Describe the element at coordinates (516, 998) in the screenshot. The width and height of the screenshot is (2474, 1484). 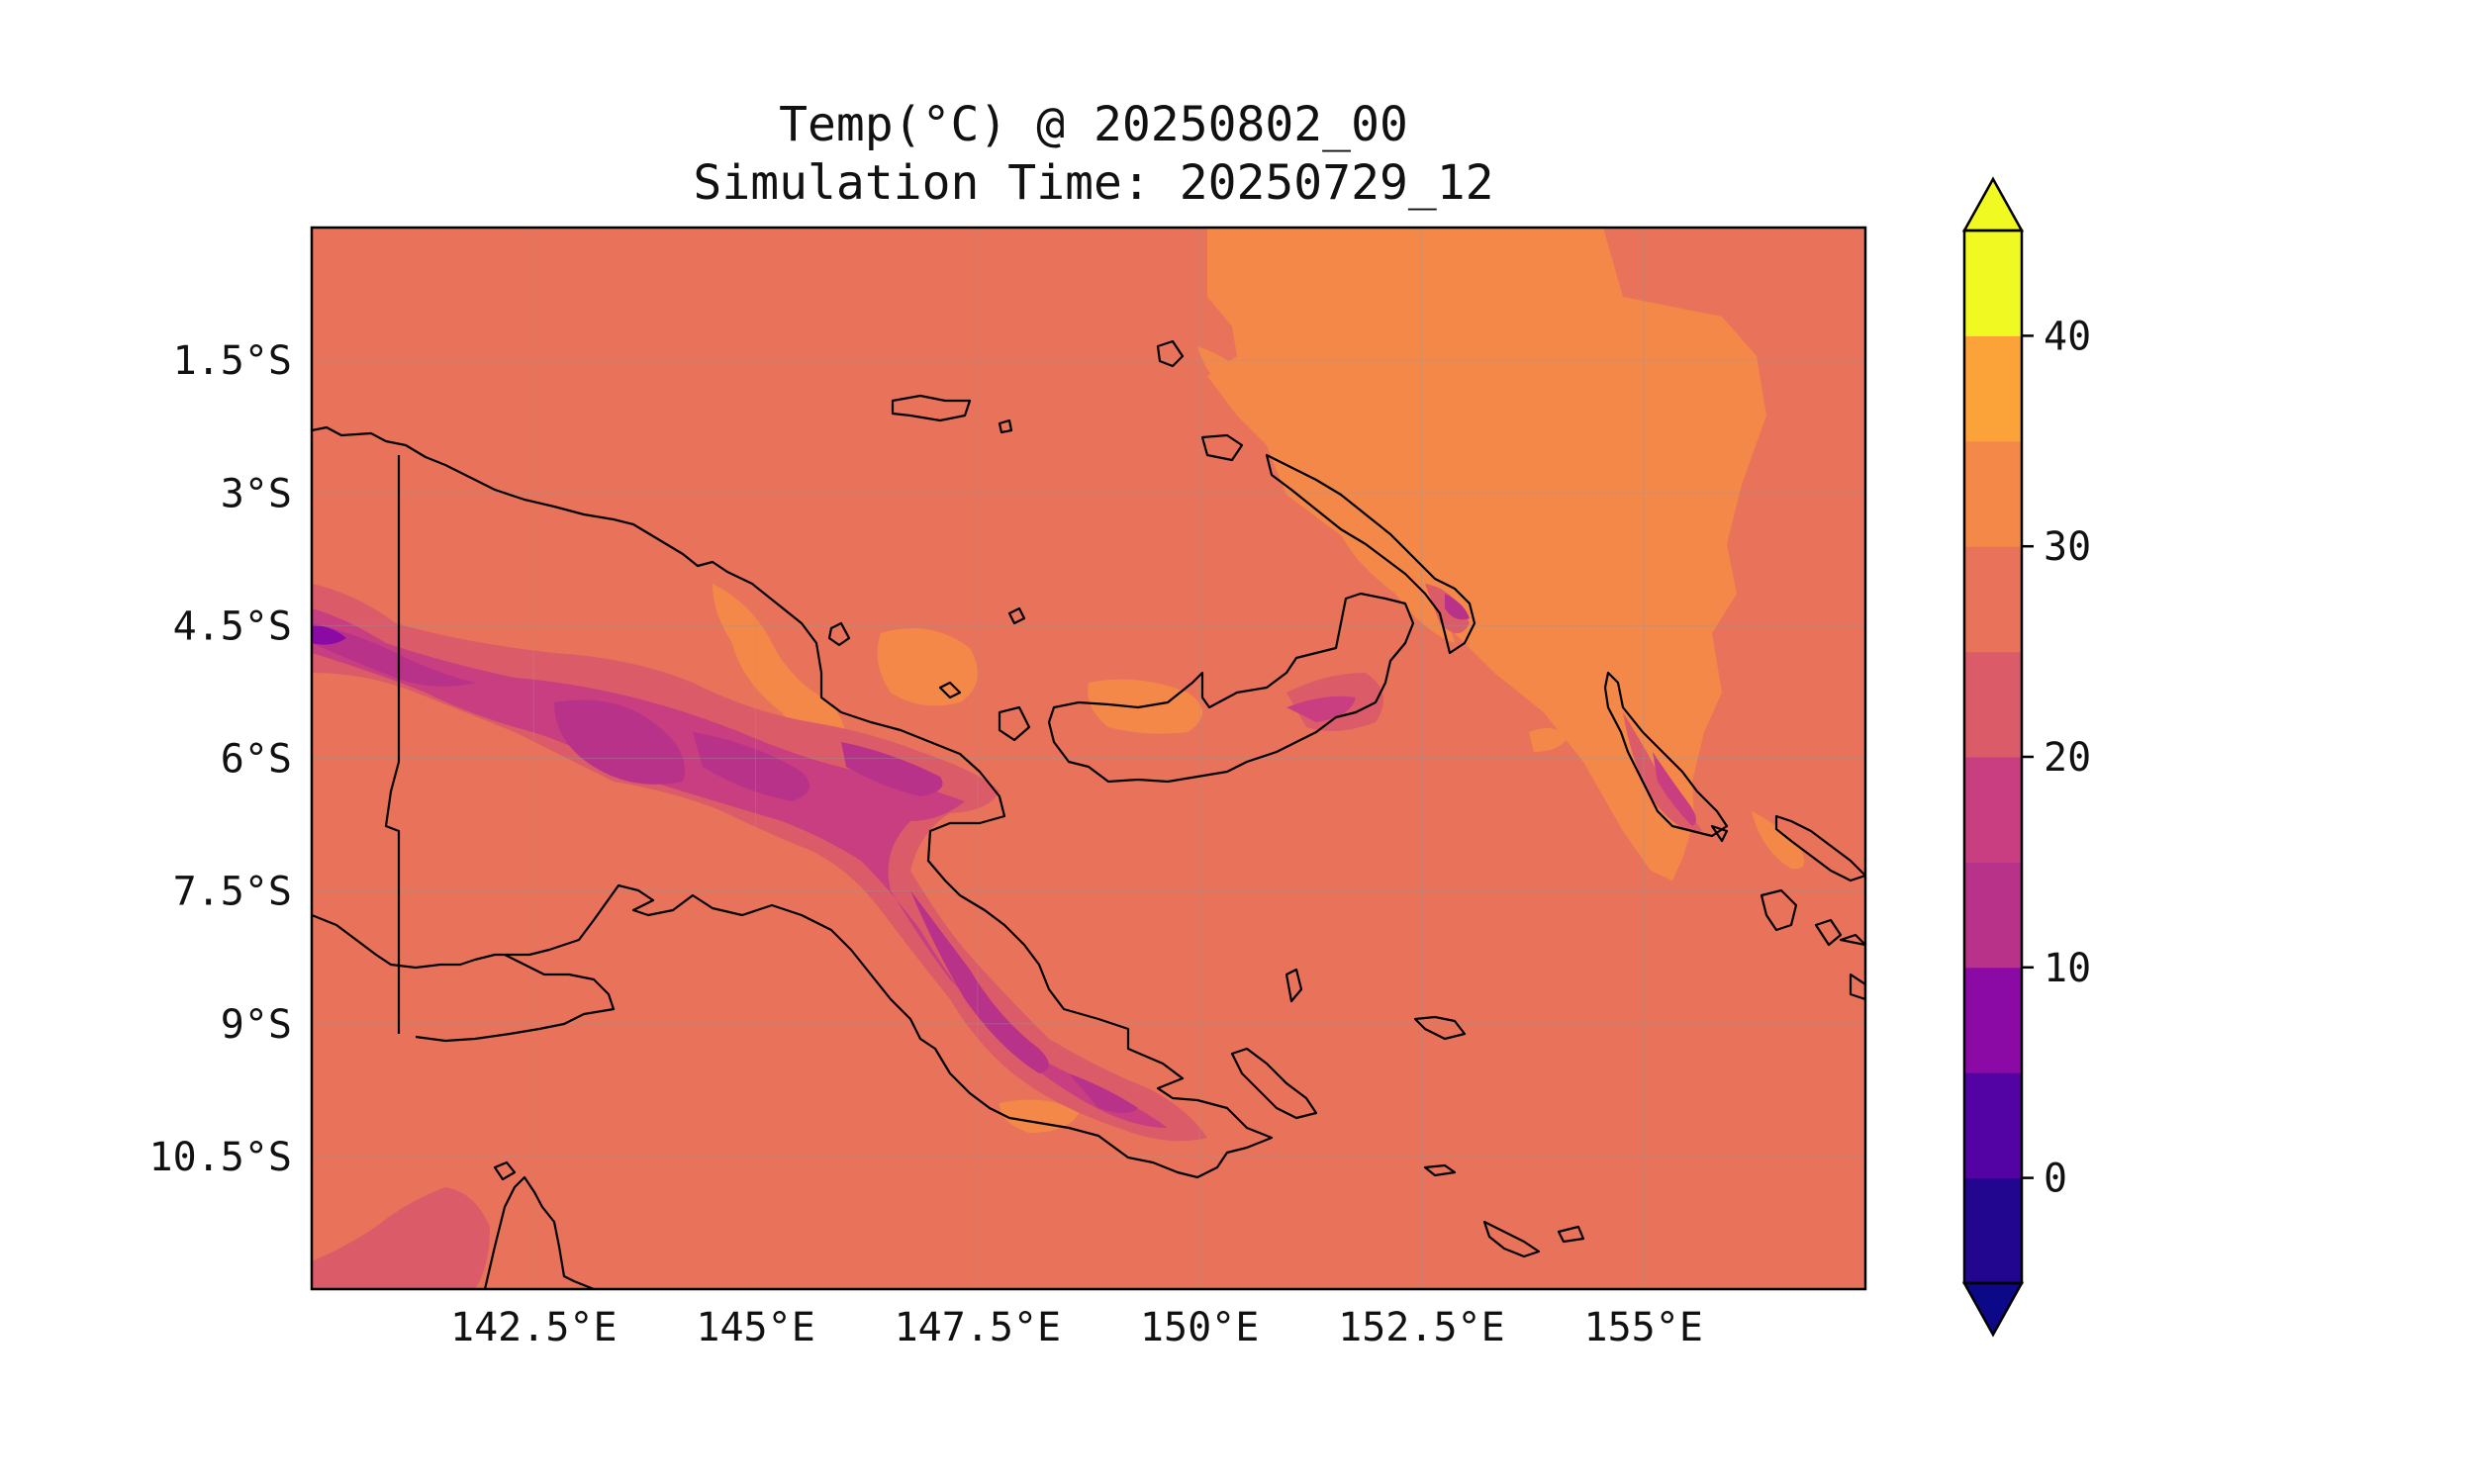
I see `coastline-south-fly-mouth` at that location.